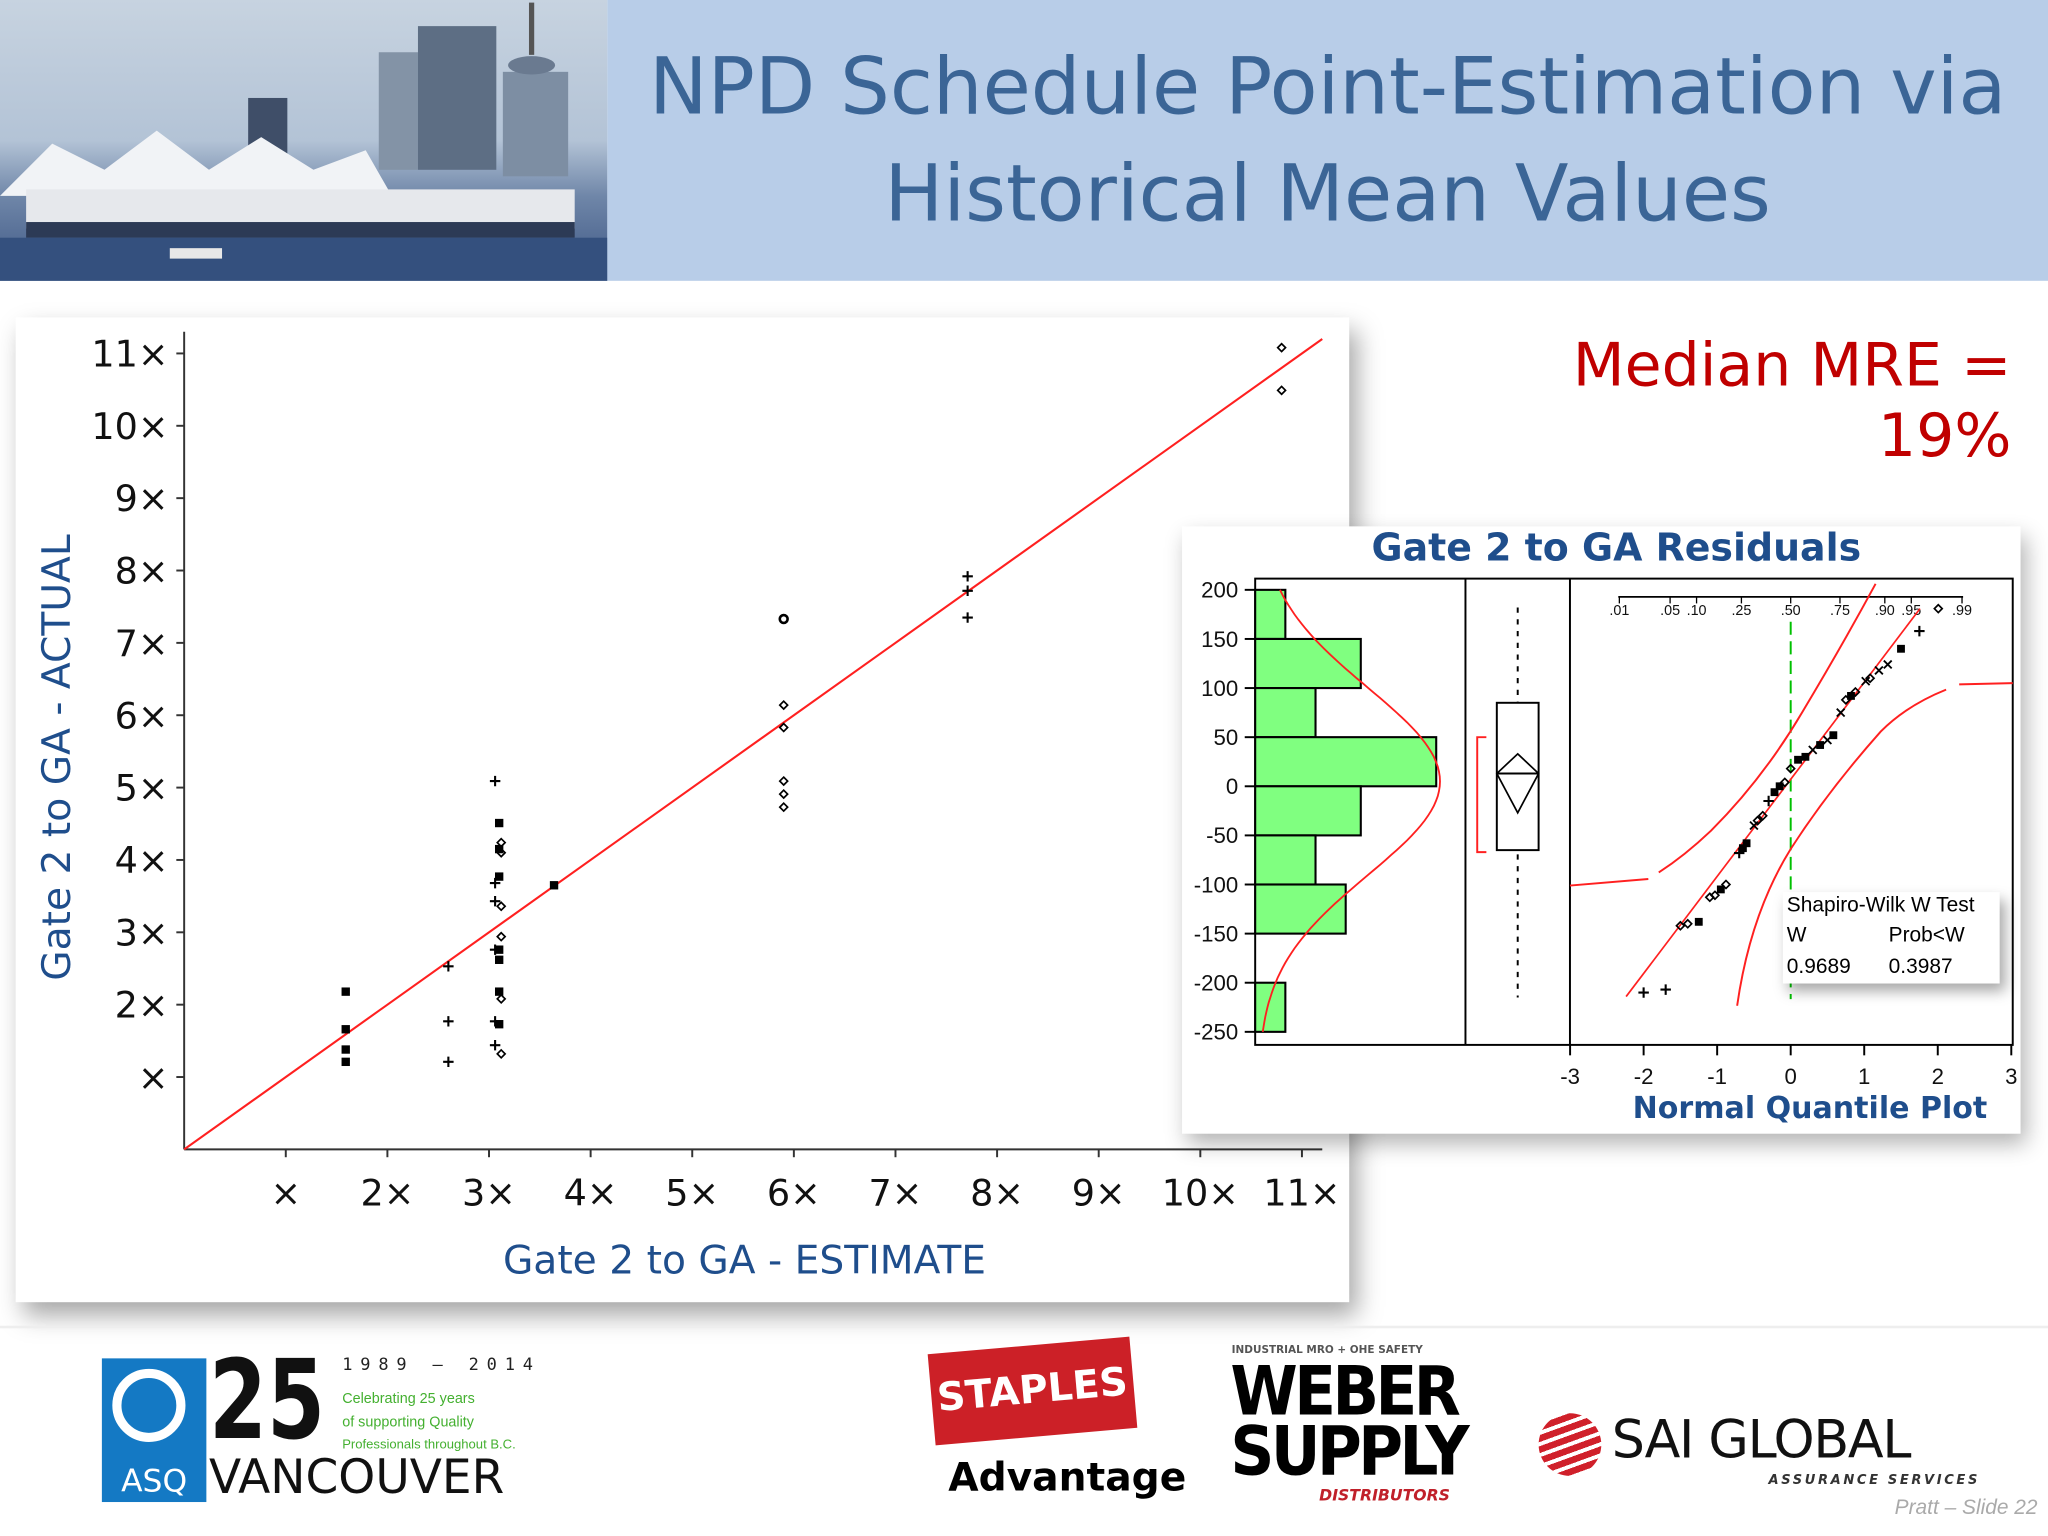  I want to click on y-tick-label: 2×, so click(142, 1005).